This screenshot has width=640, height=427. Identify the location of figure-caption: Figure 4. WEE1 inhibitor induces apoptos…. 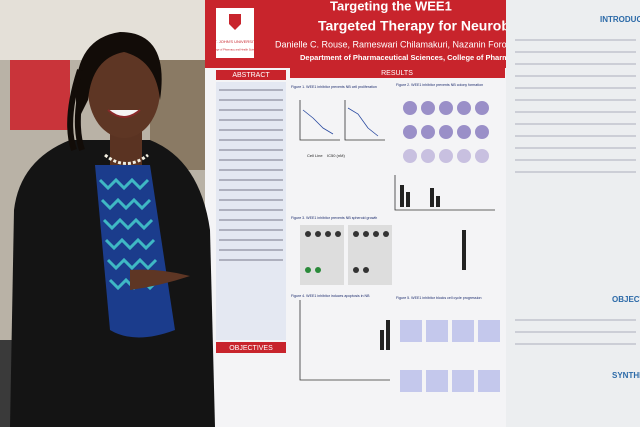
(330, 296).